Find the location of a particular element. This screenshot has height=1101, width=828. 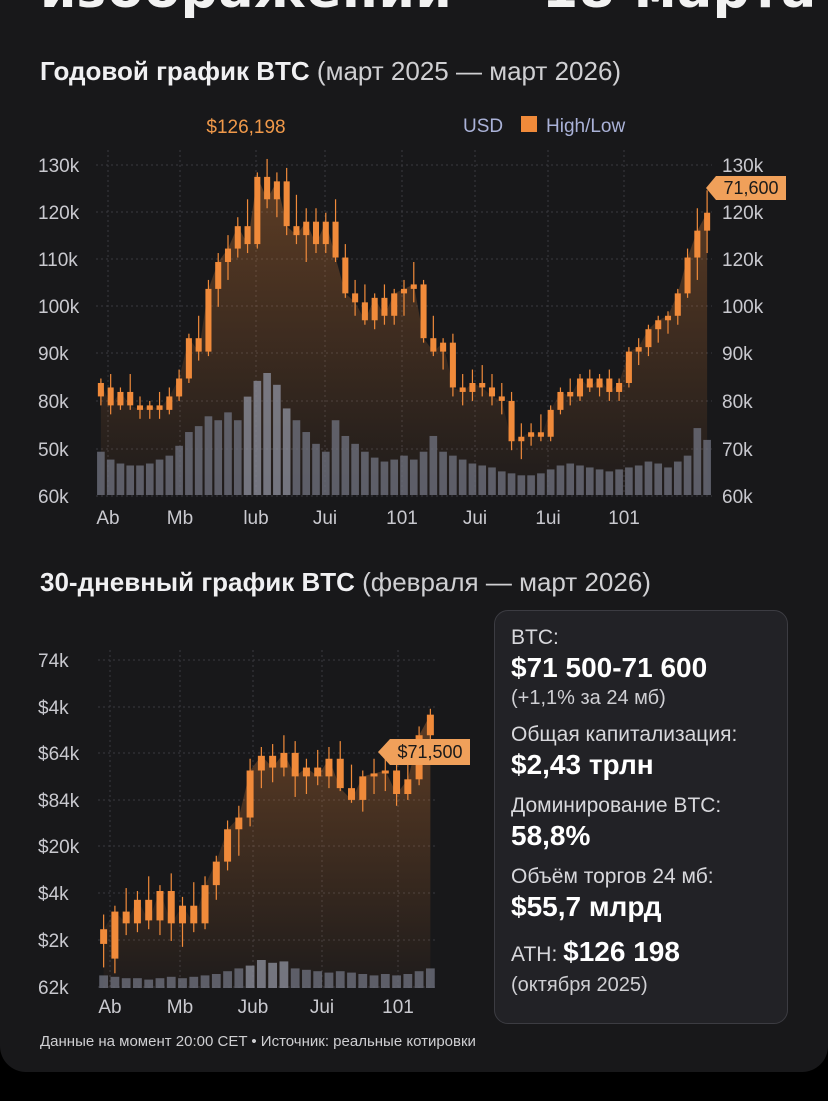

monthly-chart-title-rest: (февраля — март 2026) is located at coordinates (502, 582).